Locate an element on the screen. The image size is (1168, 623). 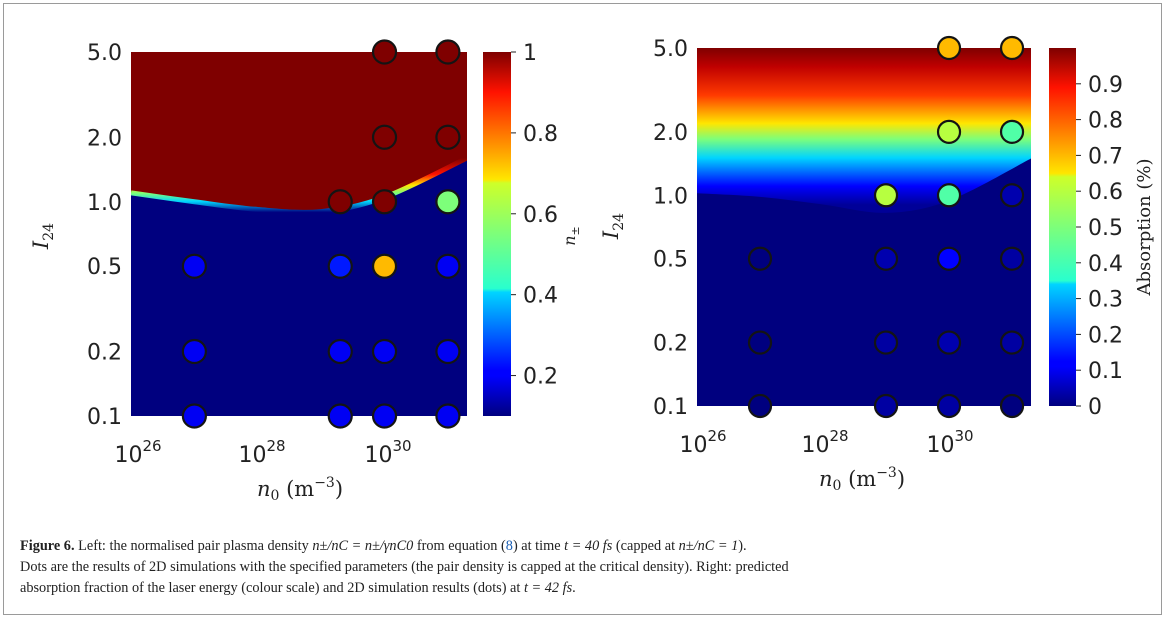
left-x-label: n0 (m−3) is located at coordinates (300, 489).